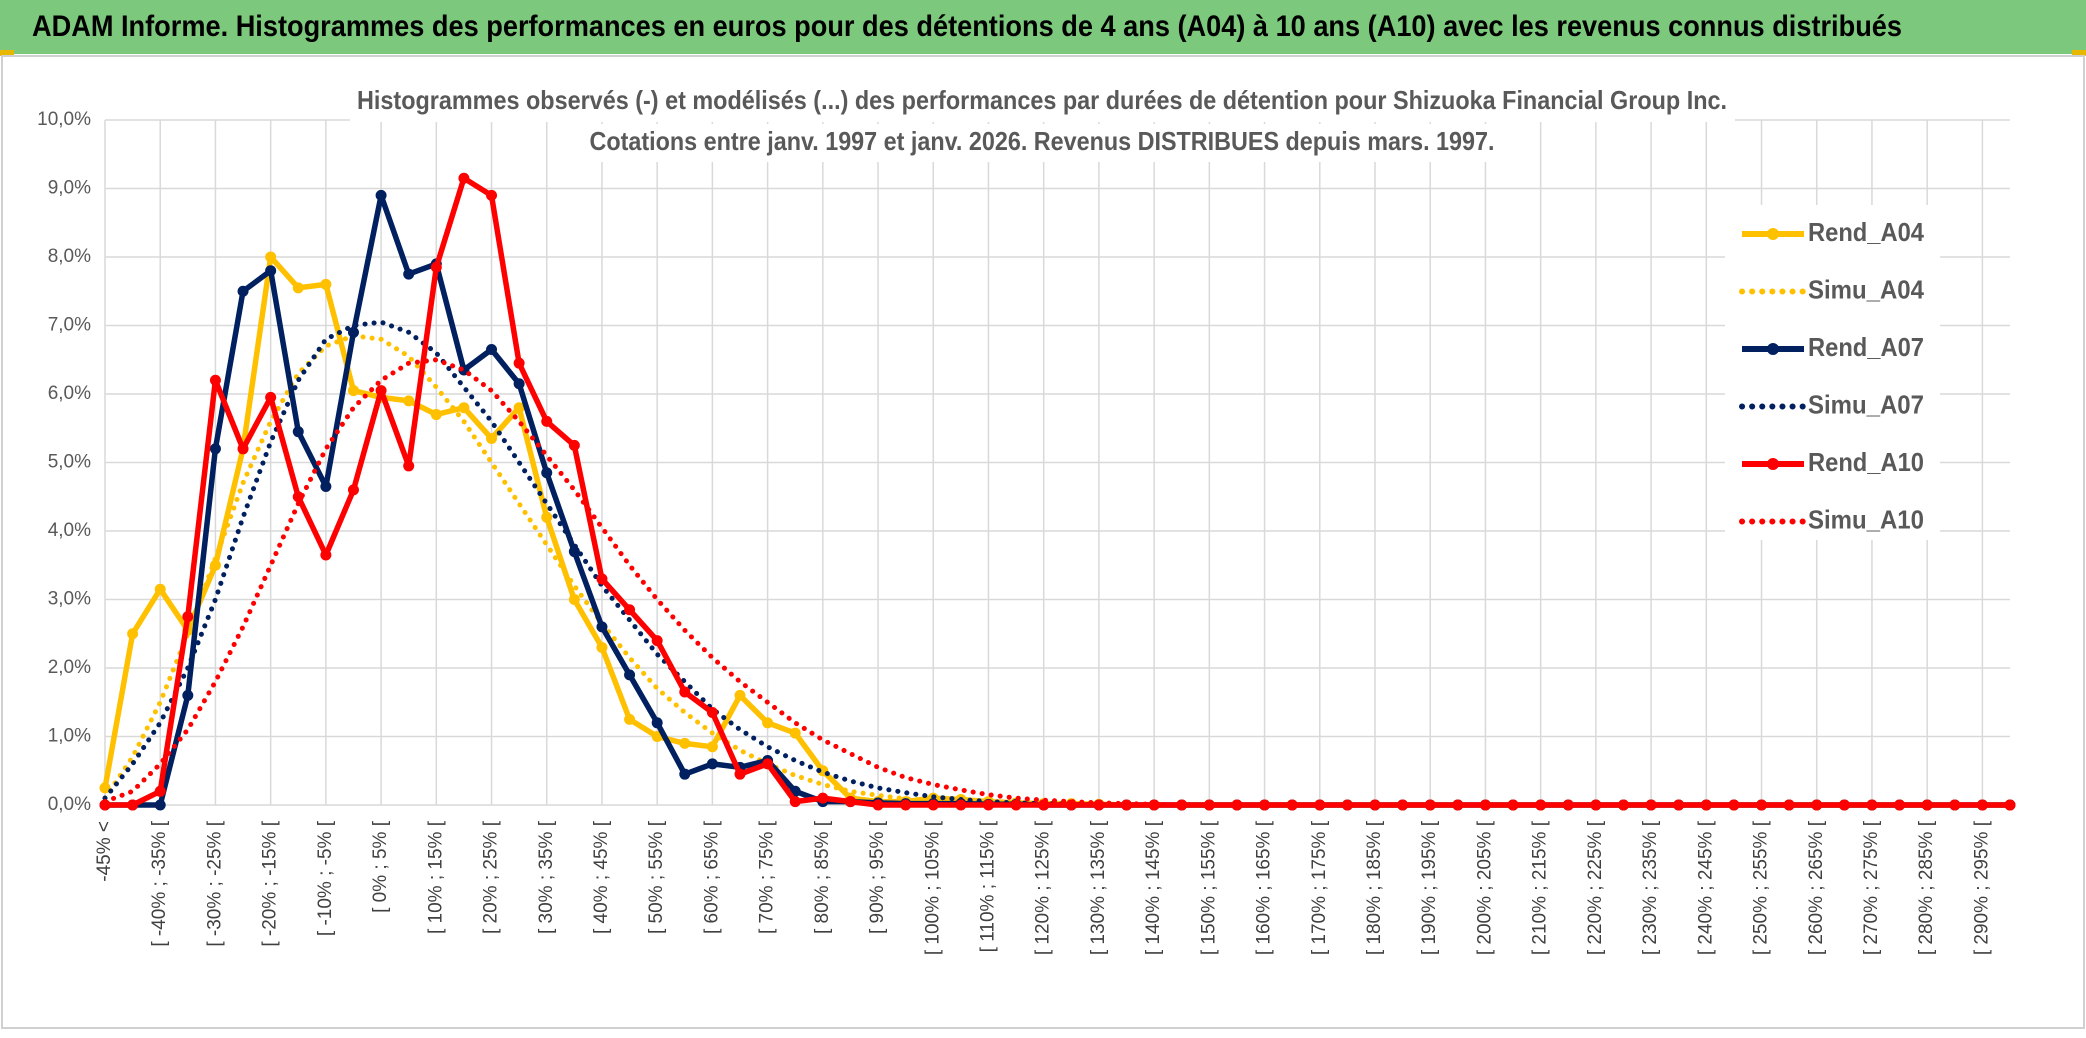 The height and width of the screenshot is (1038, 2086). Describe the element at coordinates (1208, 887) in the screenshot. I see `x-tick-label: [ 150% ; 155% [` at that location.